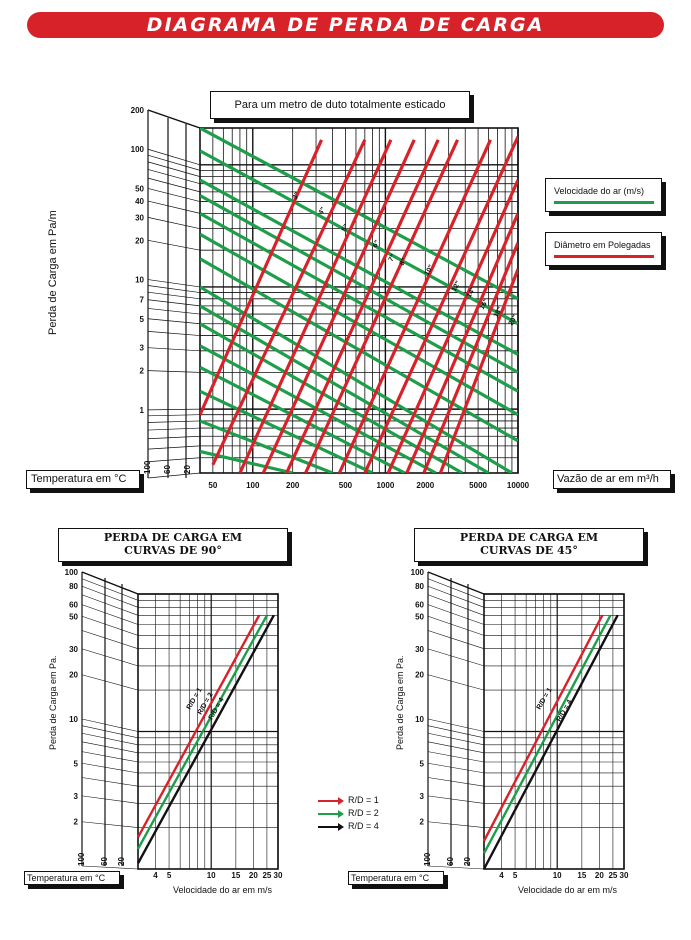 Image resolution: width=691 pixels, height=940 pixels. What do you see at coordinates (543, 728) in the screenshot?
I see `chart45-series-RD1` at bounding box center [543, 728].